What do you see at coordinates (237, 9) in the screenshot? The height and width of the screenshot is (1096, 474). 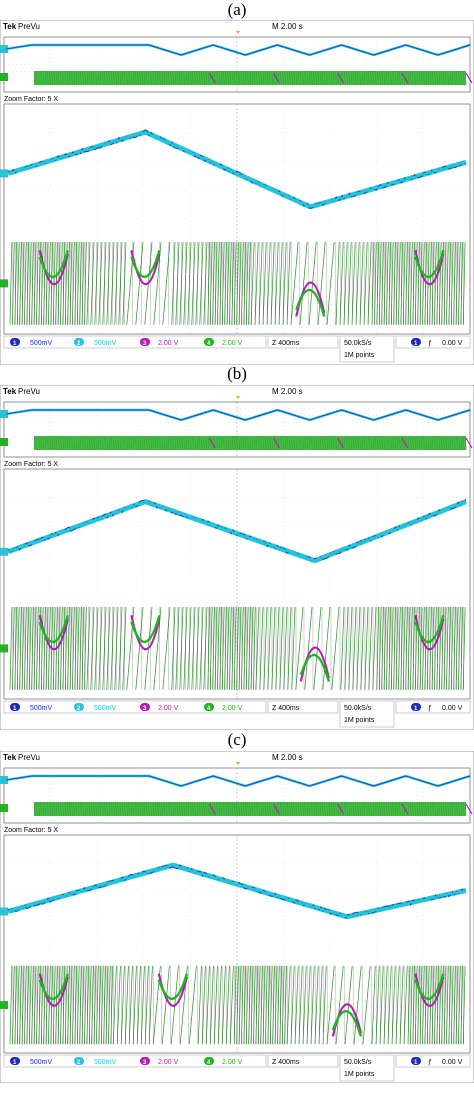 I see `panel-label-a: (a)` at bounding box center [237, 9].